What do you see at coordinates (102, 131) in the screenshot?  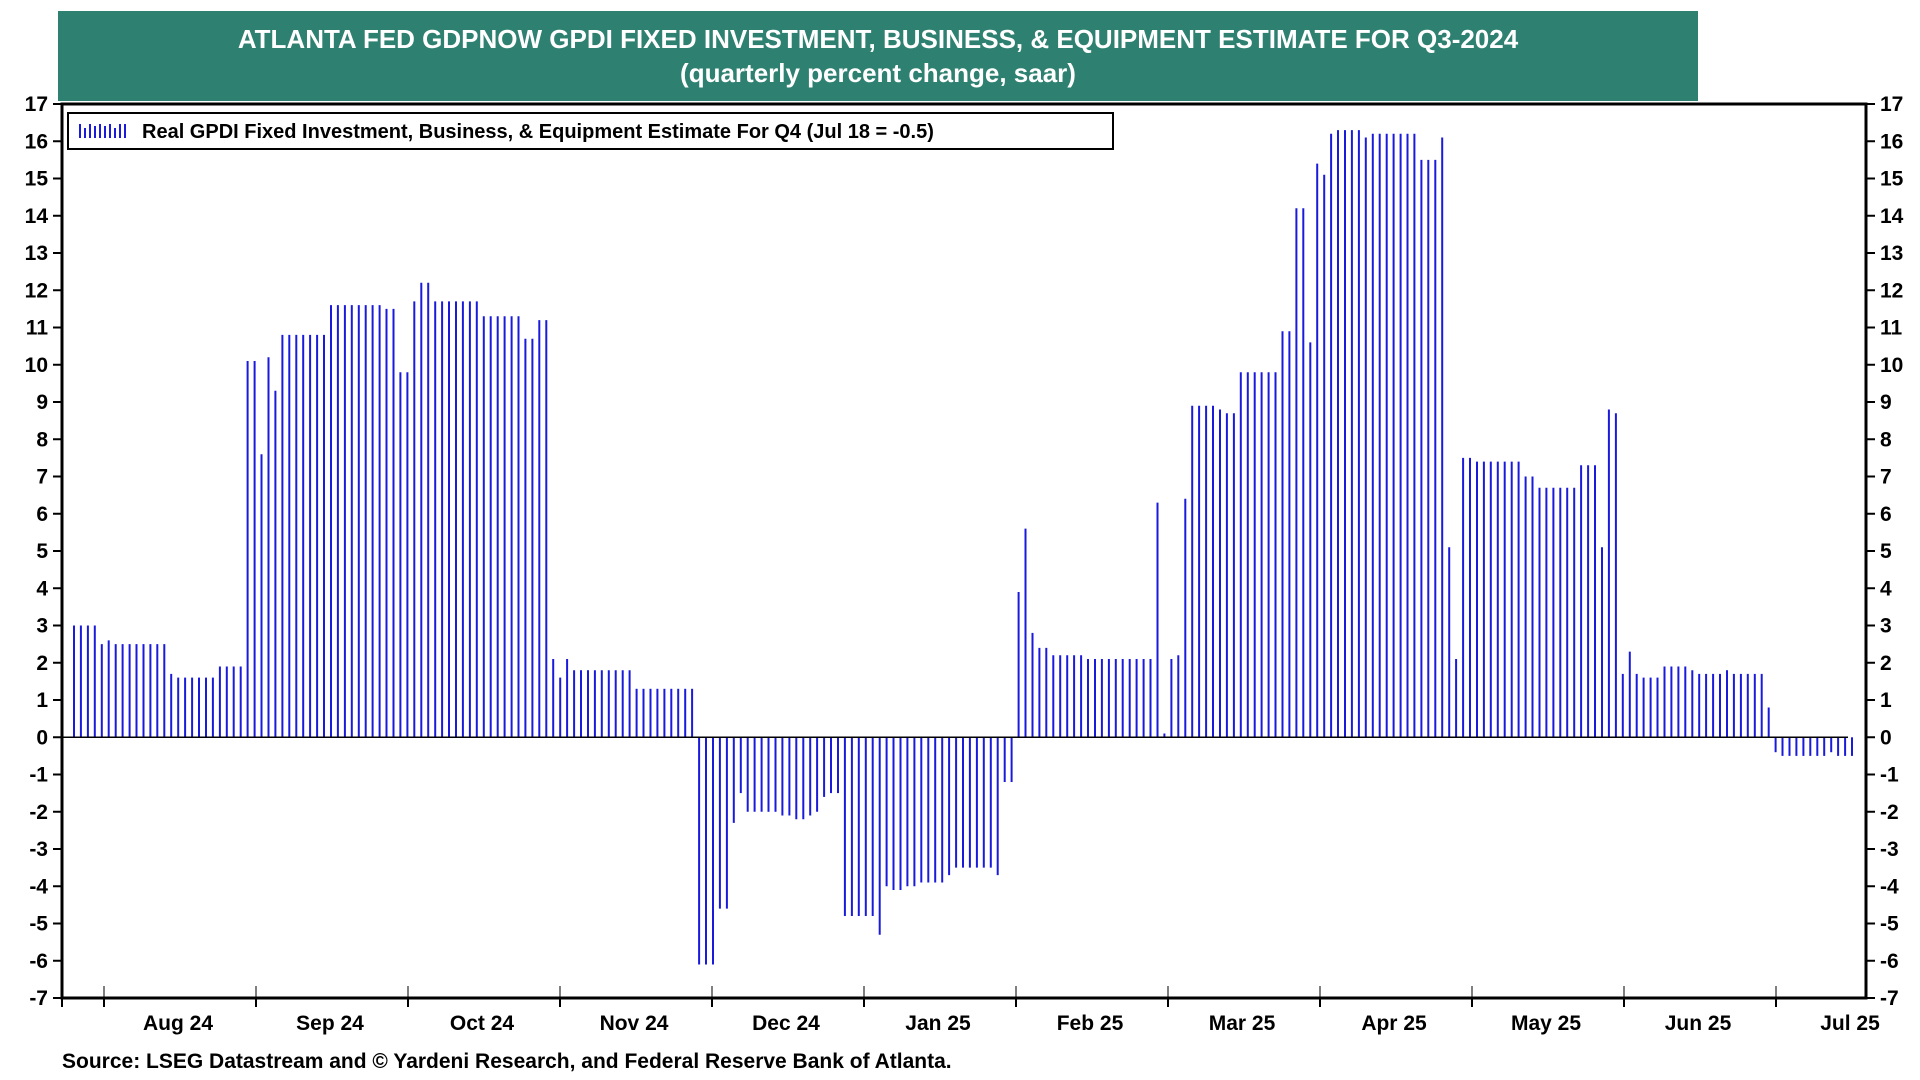 I see `legend-swatch` at bounding box center [102, 131].